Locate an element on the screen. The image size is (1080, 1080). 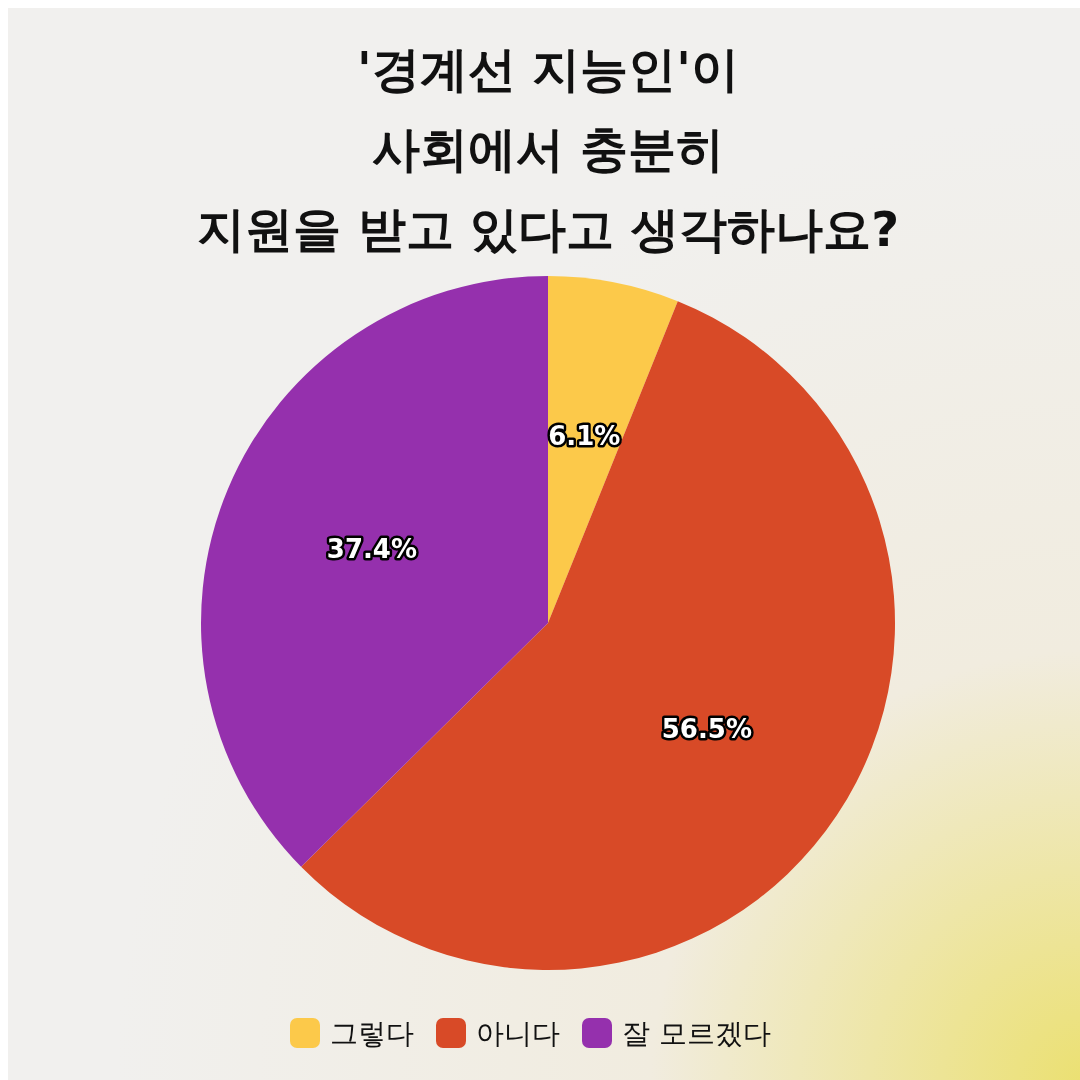
legend-label: 잘 모르겠다 is located at coordinates (696, 1033).